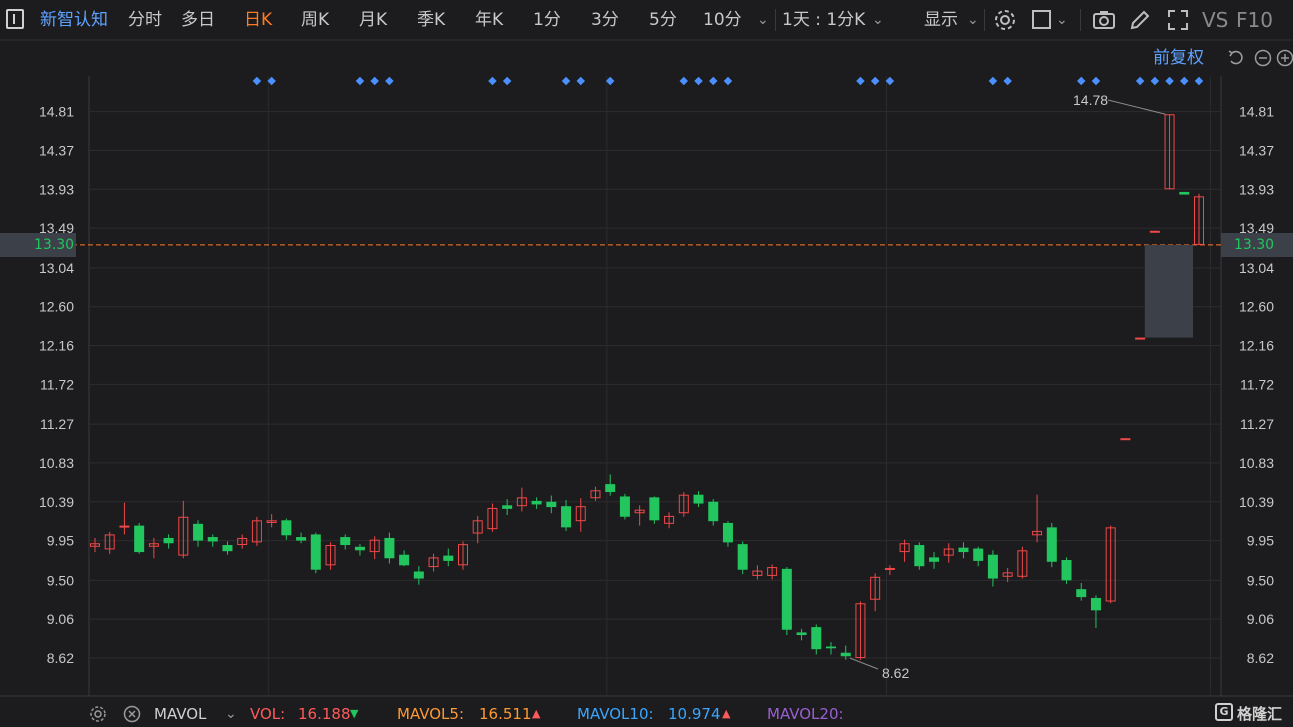 This screenshot has width=1293, height=727. What do you see at coordinates (198, 20) in the screenshot?
I see `period-tab-1: 多日` at bounding box center [198, 20].